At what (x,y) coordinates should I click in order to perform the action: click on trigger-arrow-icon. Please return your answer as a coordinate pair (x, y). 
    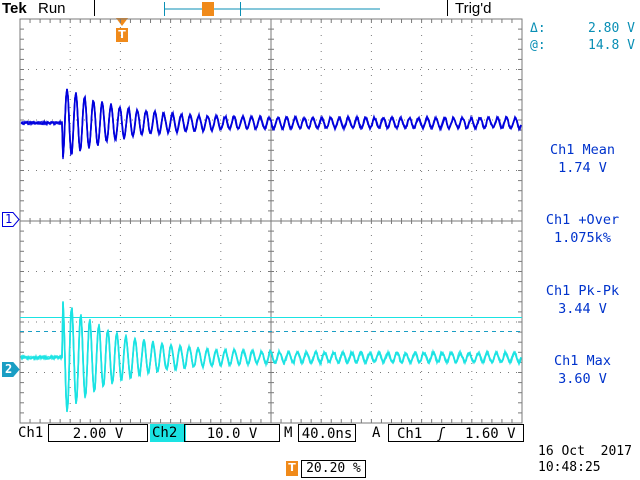
    Looking at the image, I should click on (122, 22).